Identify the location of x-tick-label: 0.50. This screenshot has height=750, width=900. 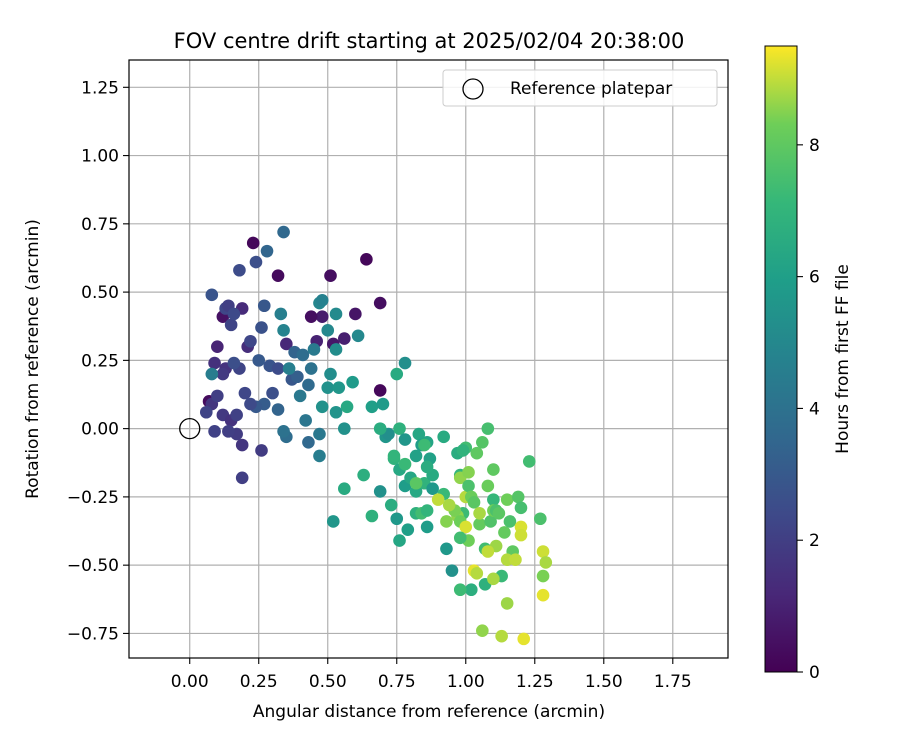
(328, 682).